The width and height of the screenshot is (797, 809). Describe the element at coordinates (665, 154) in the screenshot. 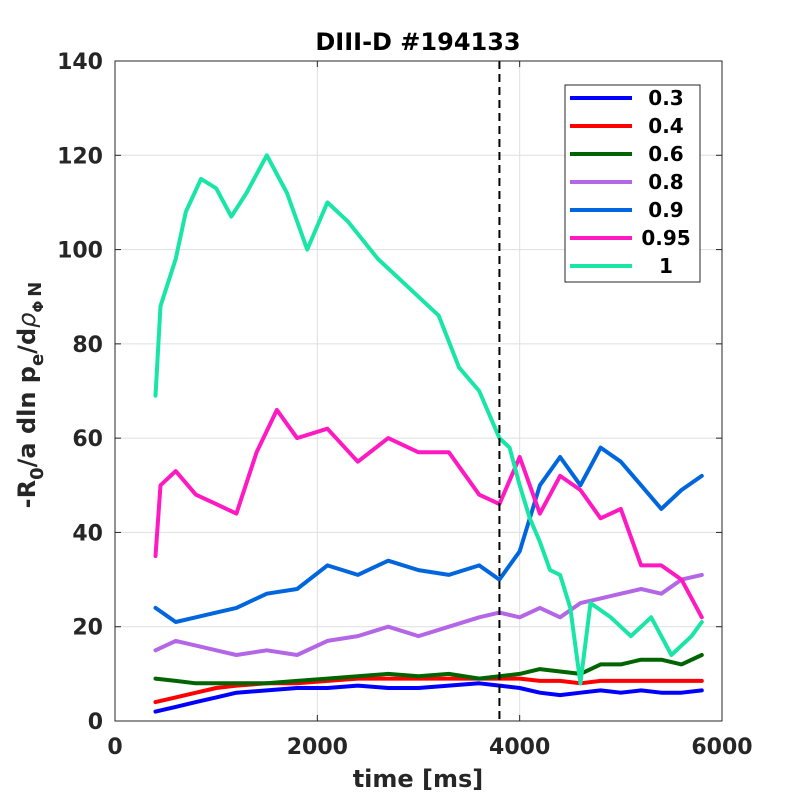

I see `legend-label: 0.6` at that location.